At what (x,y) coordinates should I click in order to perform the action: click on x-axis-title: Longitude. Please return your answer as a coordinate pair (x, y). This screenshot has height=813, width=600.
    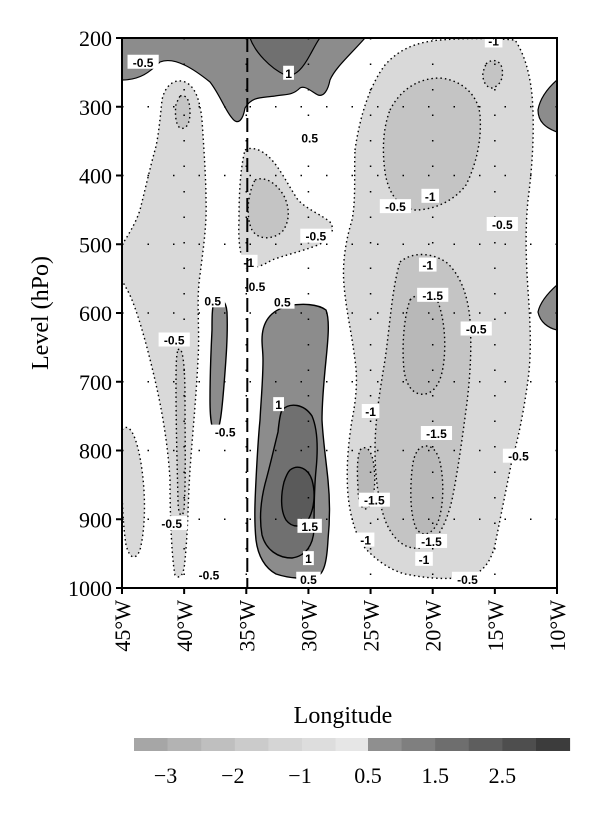
    Looking at the image, I should click on (343, 716).